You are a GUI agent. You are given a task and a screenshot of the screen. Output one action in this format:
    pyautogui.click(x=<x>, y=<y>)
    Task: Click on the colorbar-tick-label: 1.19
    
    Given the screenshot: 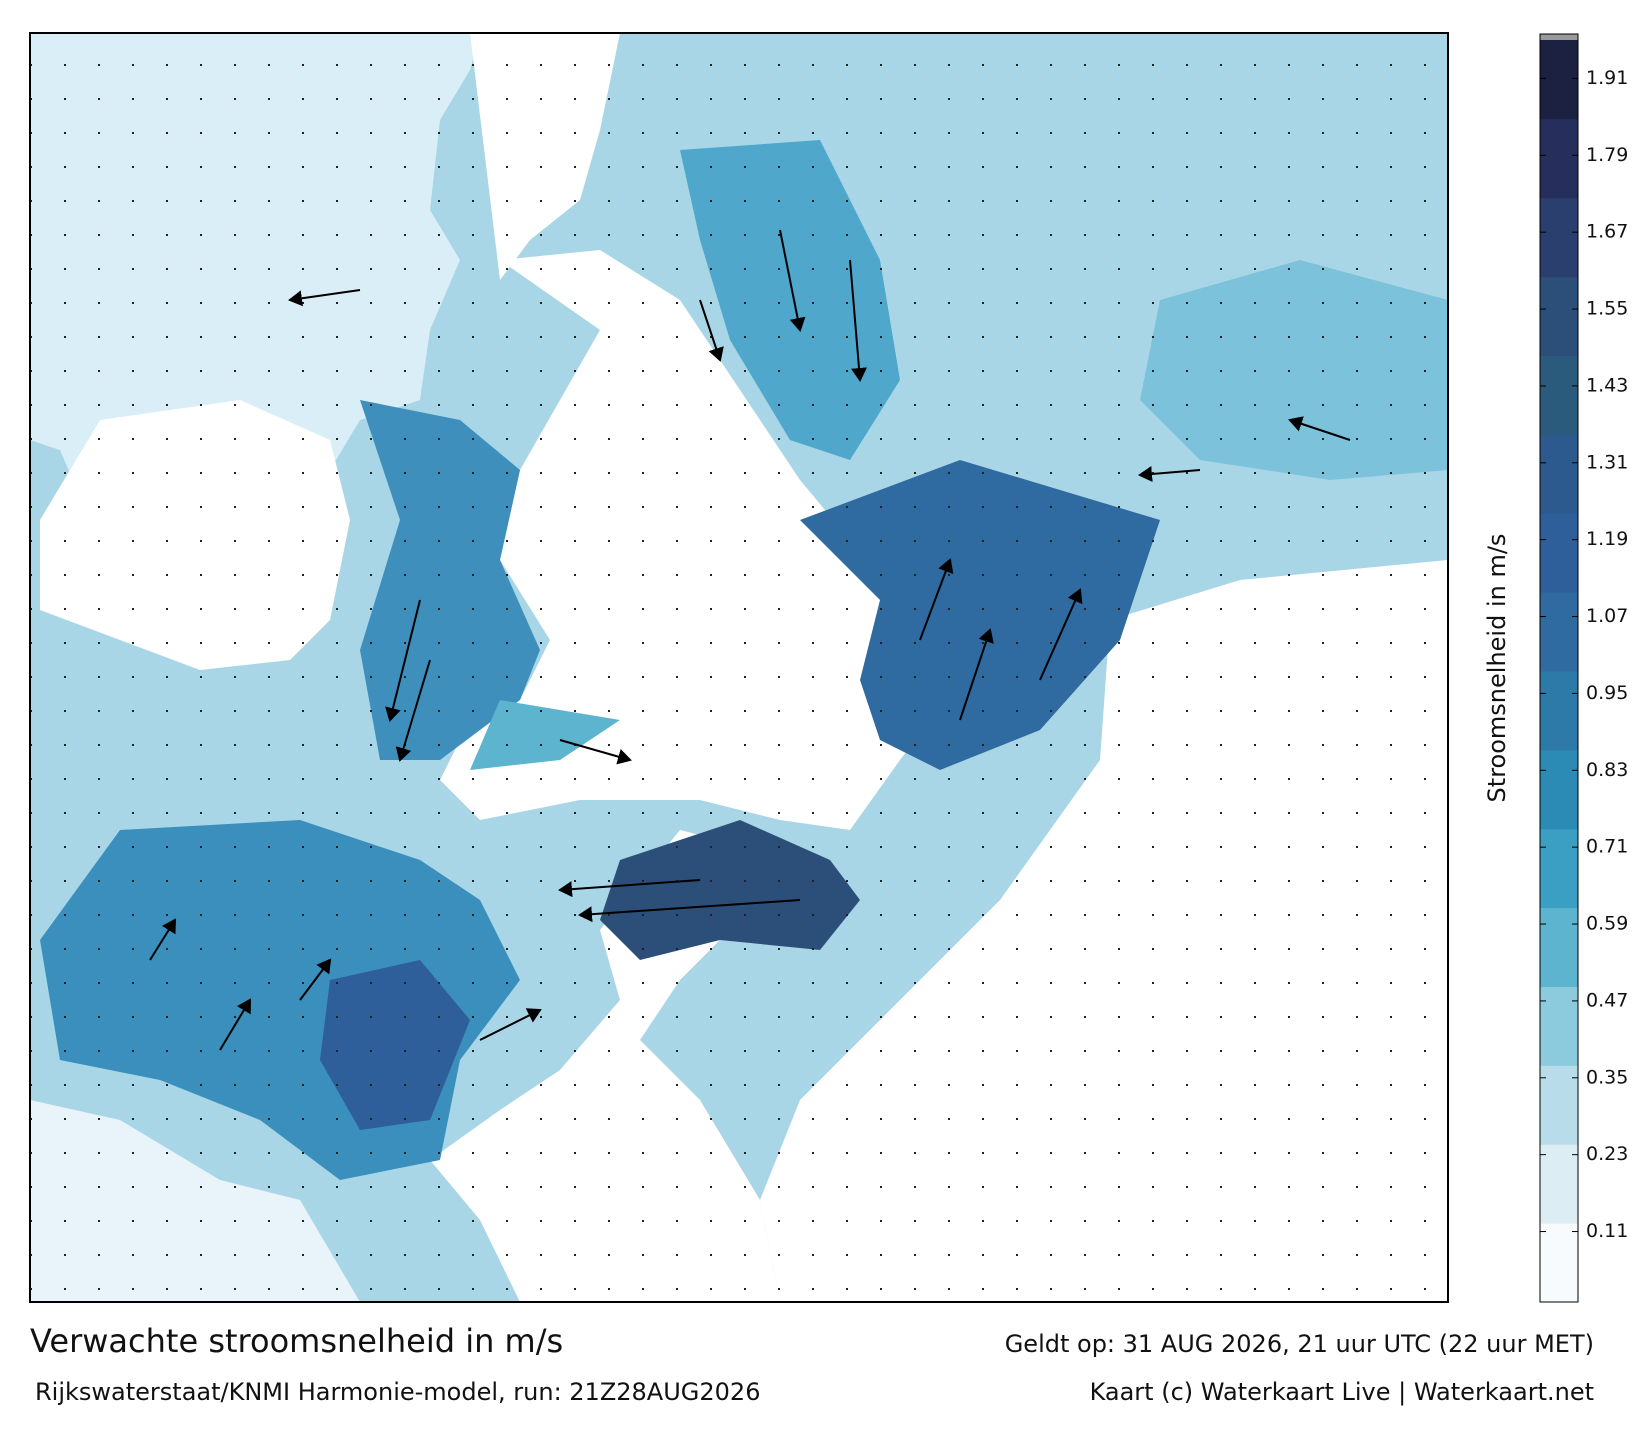 What is the action you would take?
    pyautogui.click(x=1607, y=539)
    